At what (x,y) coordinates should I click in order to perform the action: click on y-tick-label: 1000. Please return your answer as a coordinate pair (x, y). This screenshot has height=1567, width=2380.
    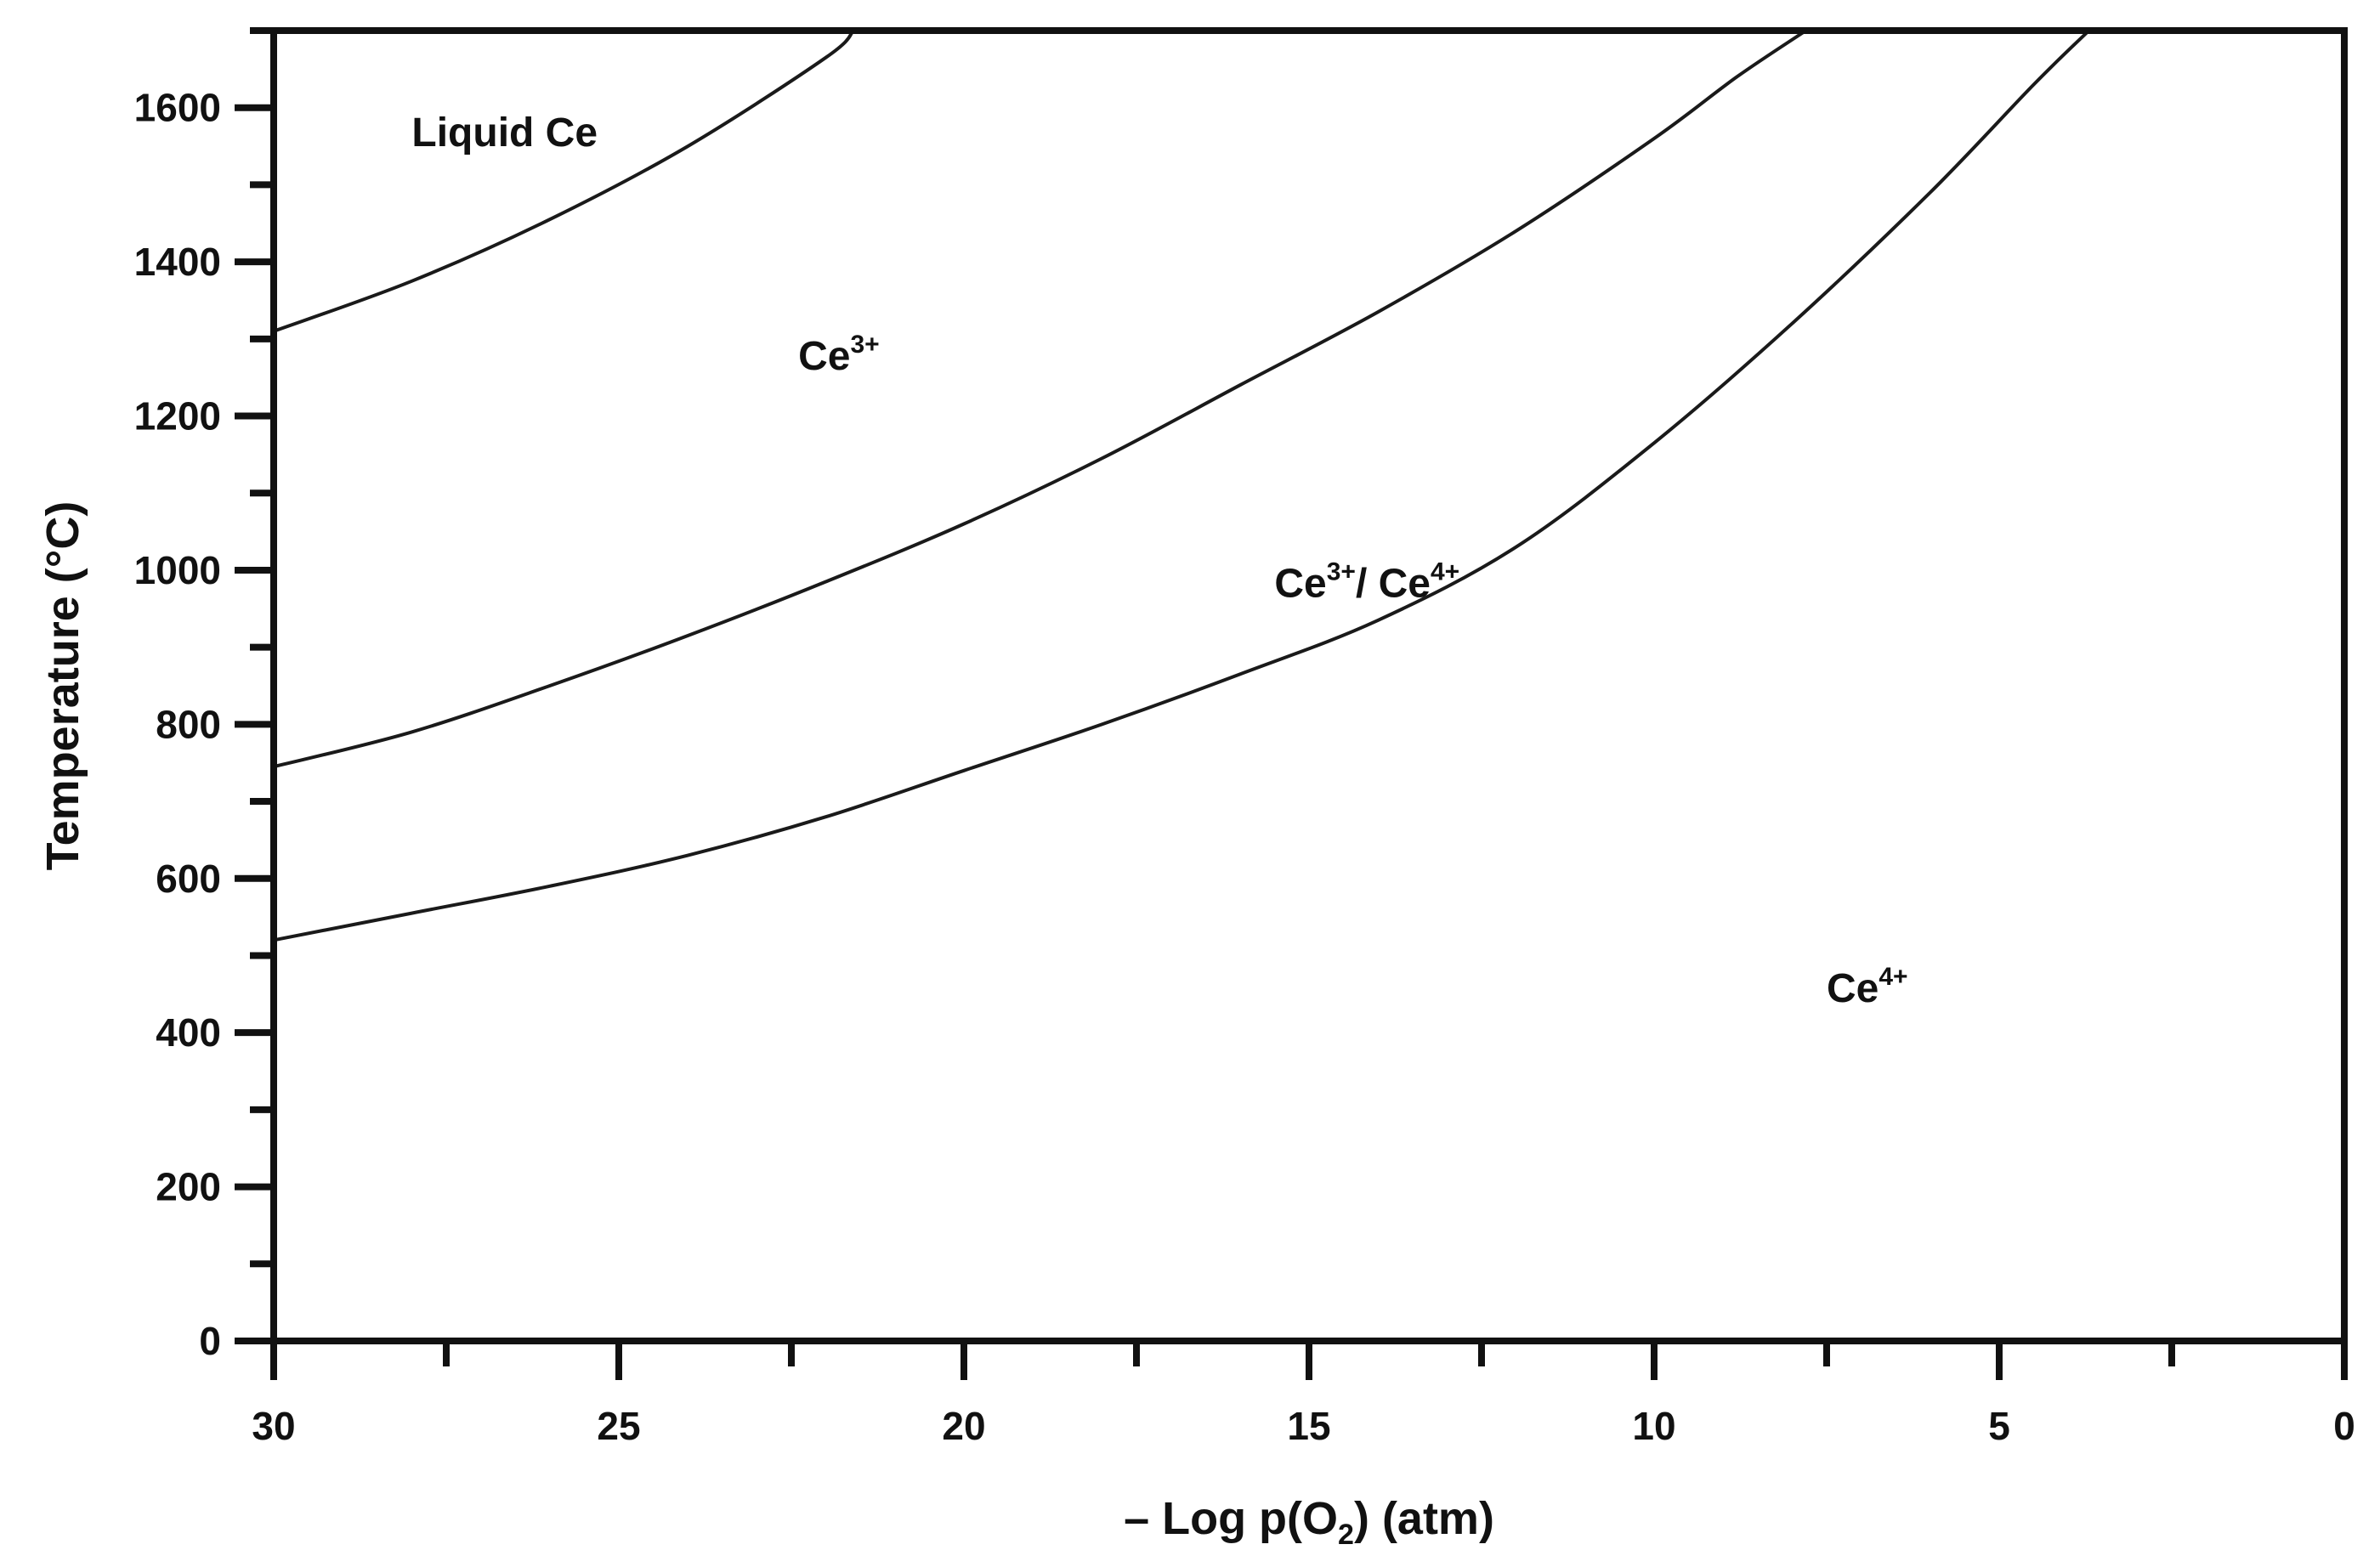
    Looking at the image, I should click on (177, 570).